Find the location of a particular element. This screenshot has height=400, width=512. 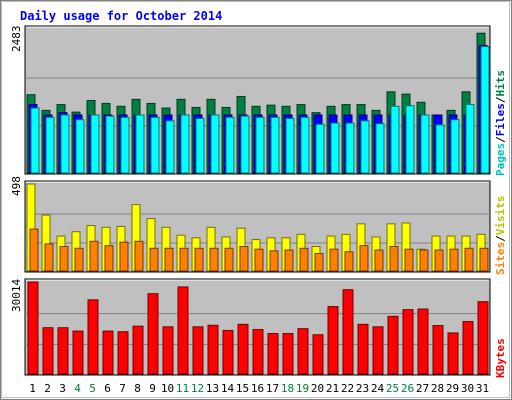

day-label: 5 is located at coordinates (92, 388).